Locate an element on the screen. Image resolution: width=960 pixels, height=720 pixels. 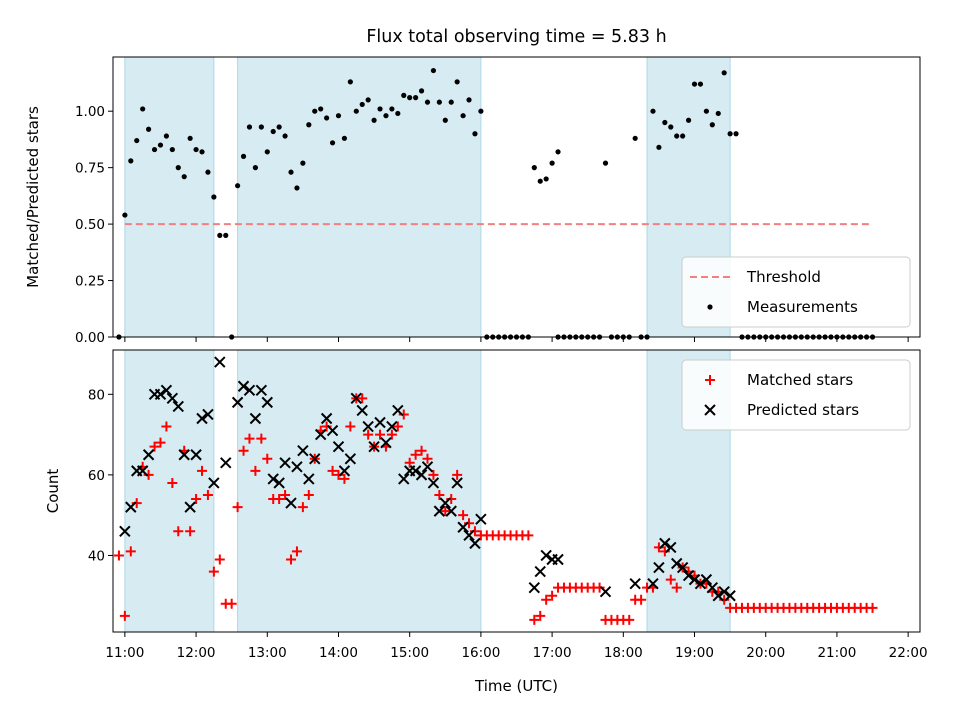
legend-predicted-swatch is located at coordinates (710, 410).